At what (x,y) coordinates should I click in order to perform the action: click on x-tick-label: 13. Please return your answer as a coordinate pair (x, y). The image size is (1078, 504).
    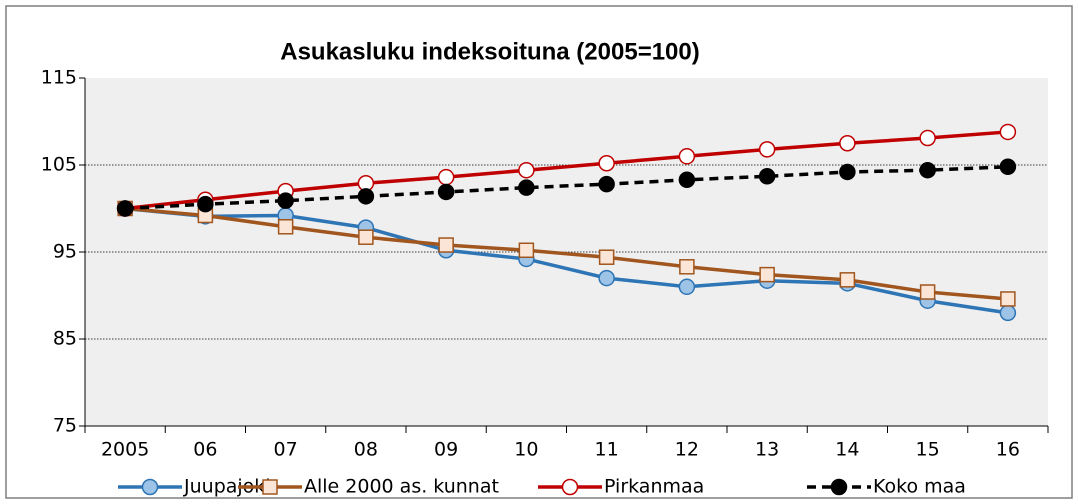
    Looking at the image, I should click on (767, 450).